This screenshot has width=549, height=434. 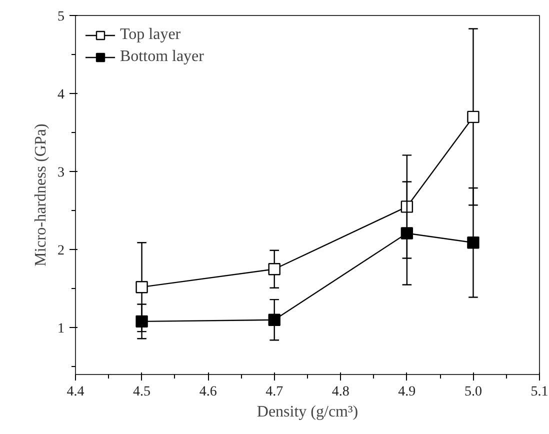 What do you see at coordinates (61, 251) in the screenshot?
I see `y-tick-label: 2` at bounding box center [61, 251].